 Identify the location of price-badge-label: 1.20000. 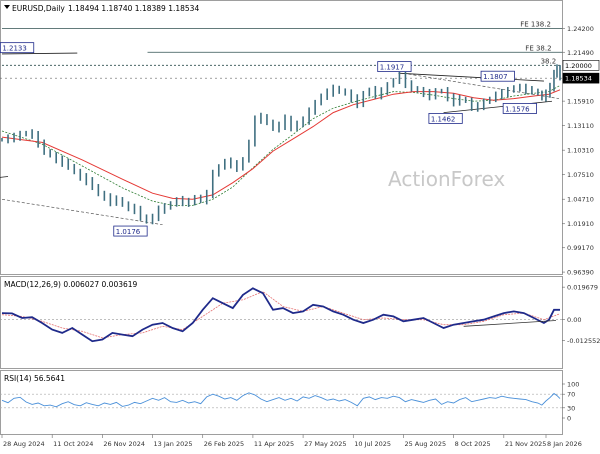
(578, 66).